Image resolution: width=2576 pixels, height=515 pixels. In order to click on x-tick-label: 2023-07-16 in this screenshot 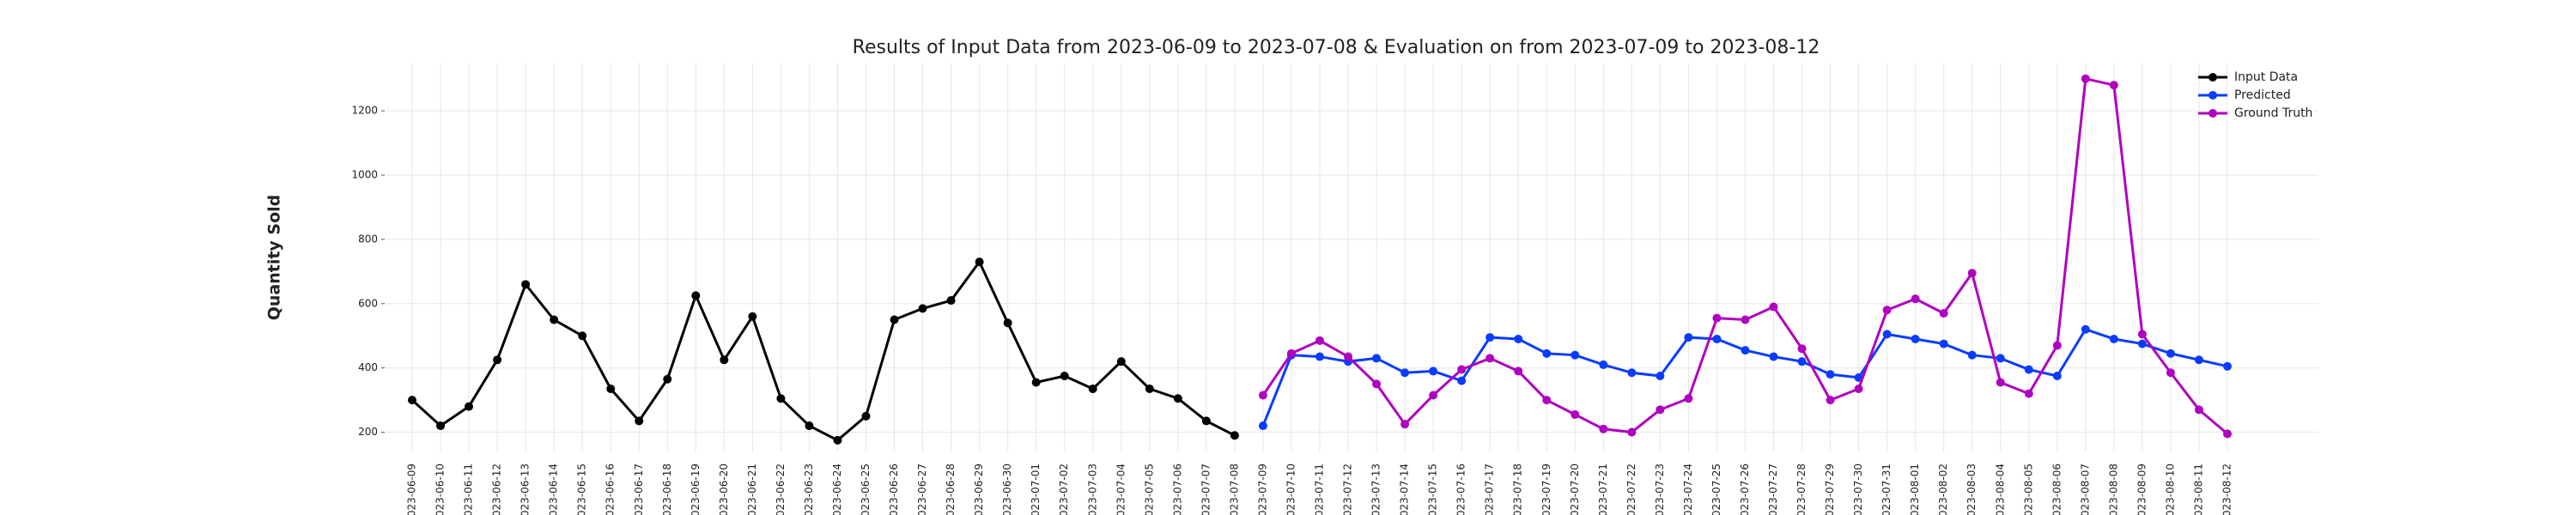, I will do `click(1461, 489)`.